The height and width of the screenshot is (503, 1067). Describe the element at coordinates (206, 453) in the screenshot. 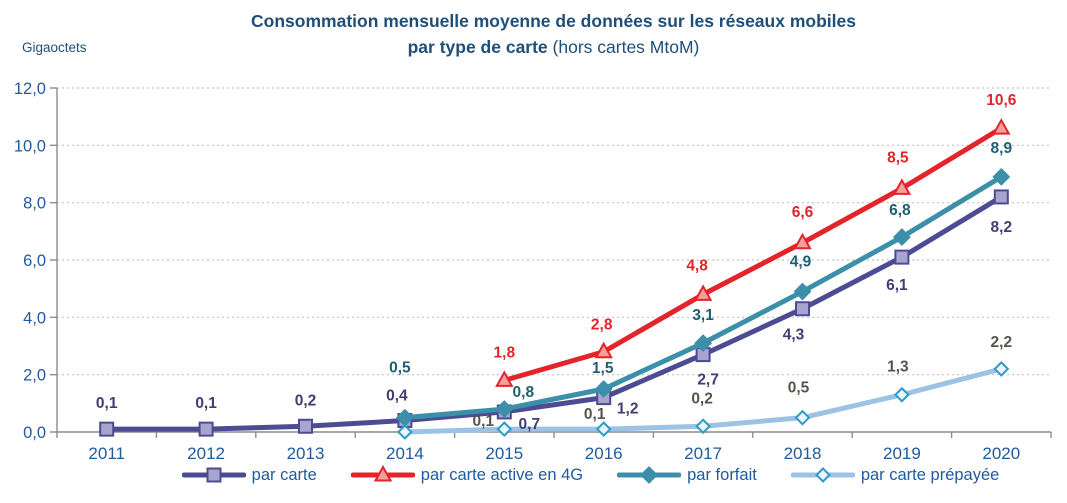

I see `x-tick-label: 2012` at that location.